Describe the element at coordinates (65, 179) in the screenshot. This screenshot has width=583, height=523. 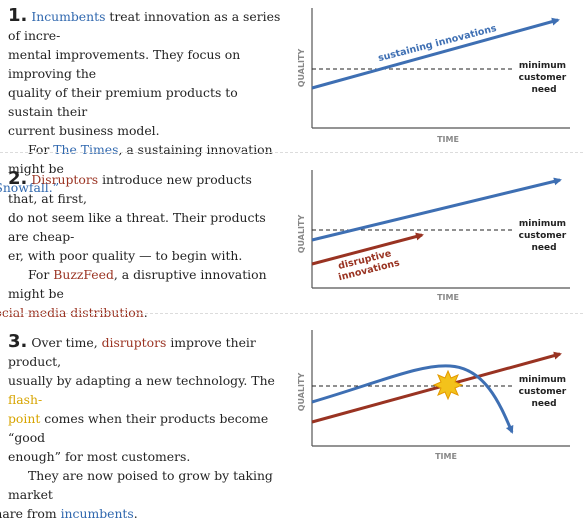
I see `disruptors-link: Disruptors` at that location.